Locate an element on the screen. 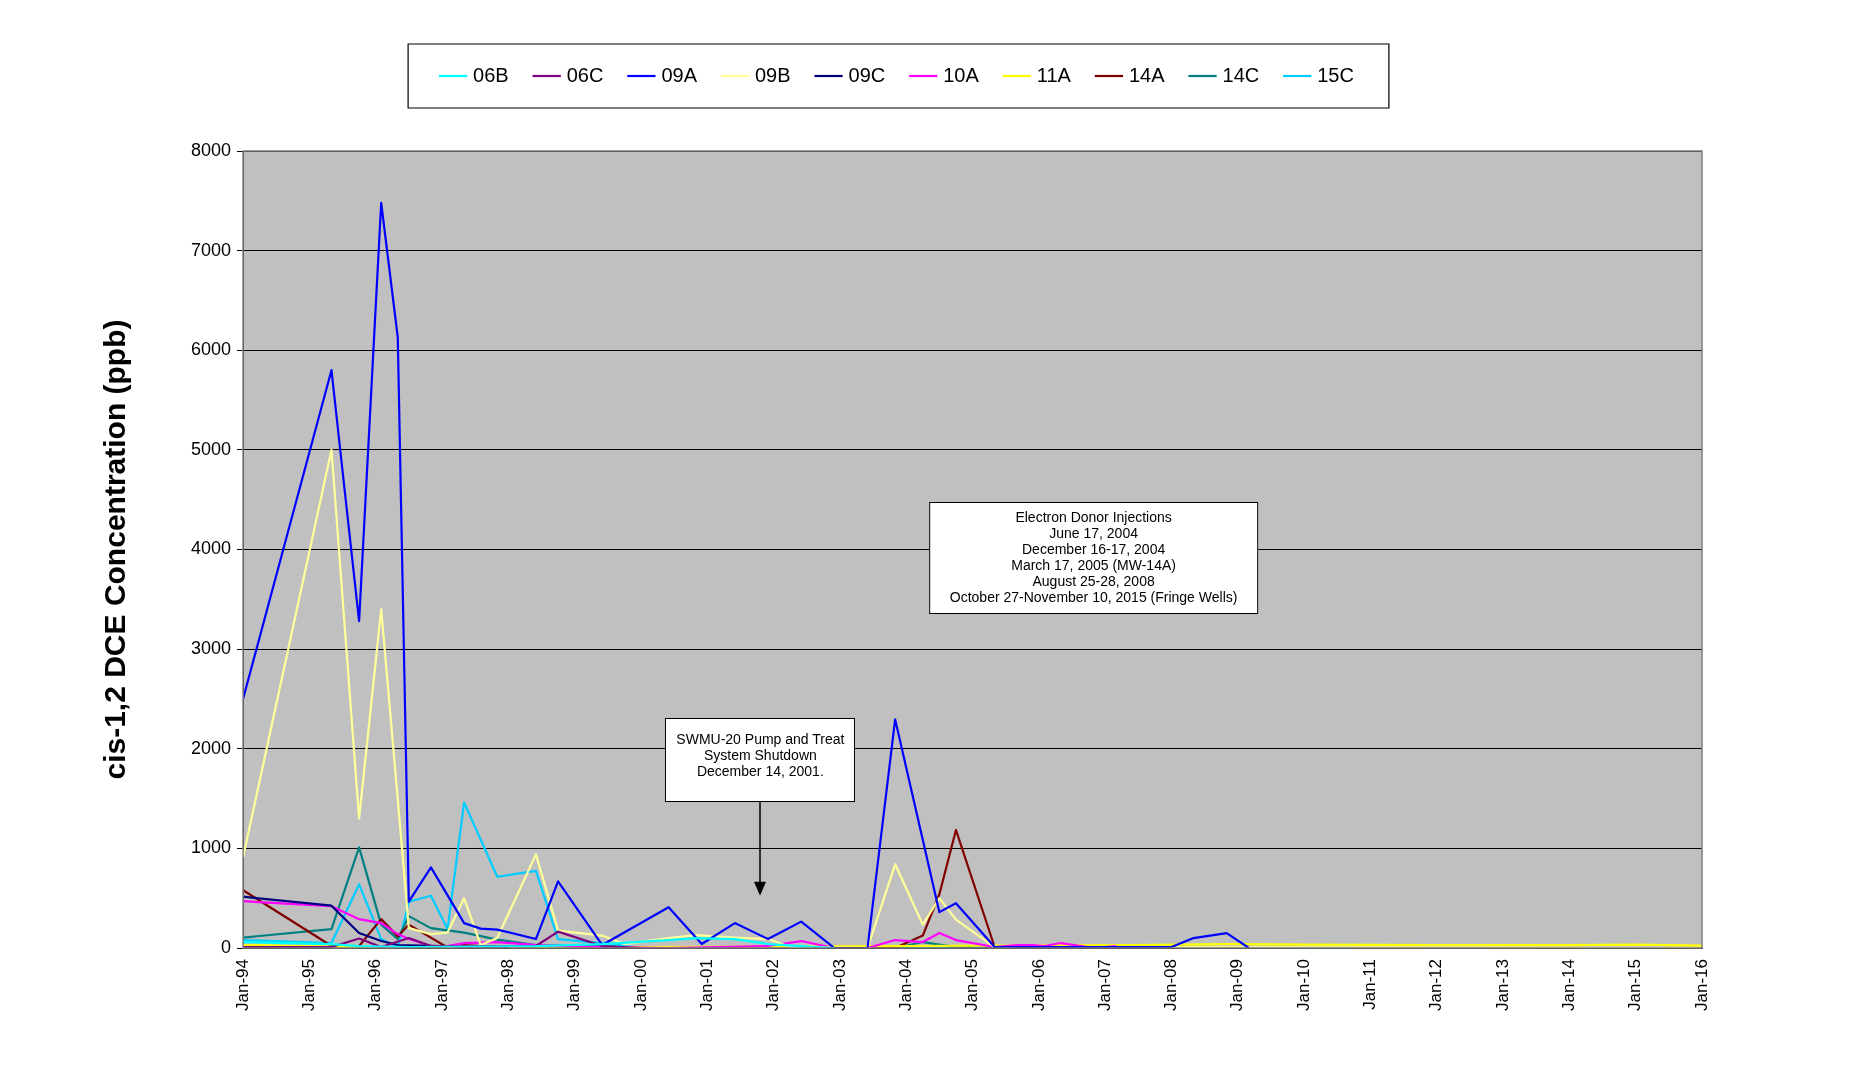 The height and width of the screenshot is (1076, 1852). x-tick-label: Jan-10 is located at coordinates (1303, 985).